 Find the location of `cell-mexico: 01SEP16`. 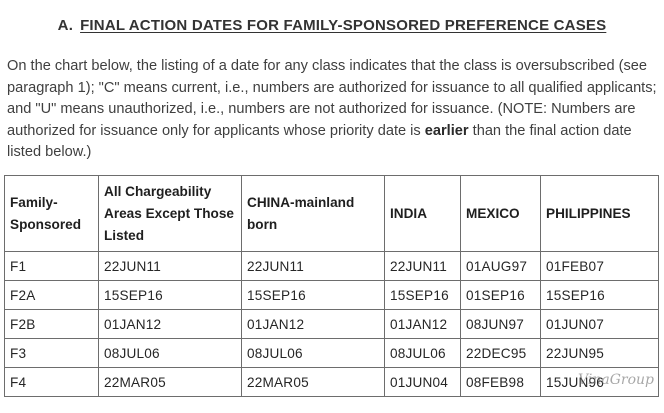

cell-mexico: 01SEP16 is located at coordinates (500, 295).